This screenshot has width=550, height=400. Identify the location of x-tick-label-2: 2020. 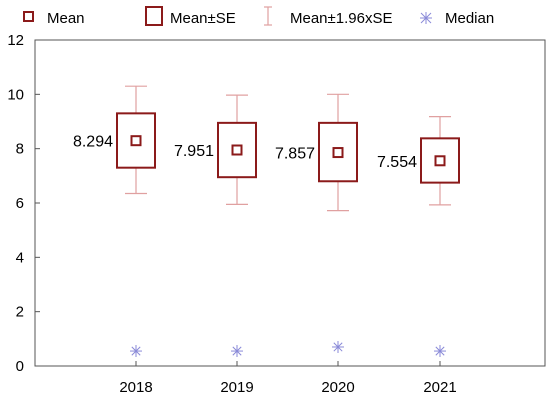
(337, 387).